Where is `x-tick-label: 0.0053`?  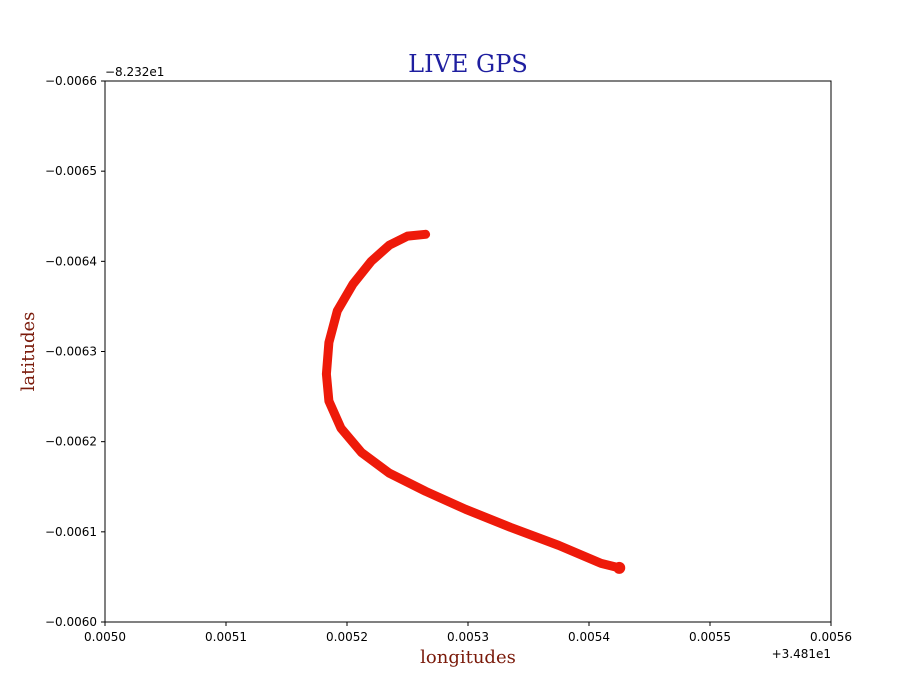 x-tick-label: 0.0053 is located at coordinates (468, 637).